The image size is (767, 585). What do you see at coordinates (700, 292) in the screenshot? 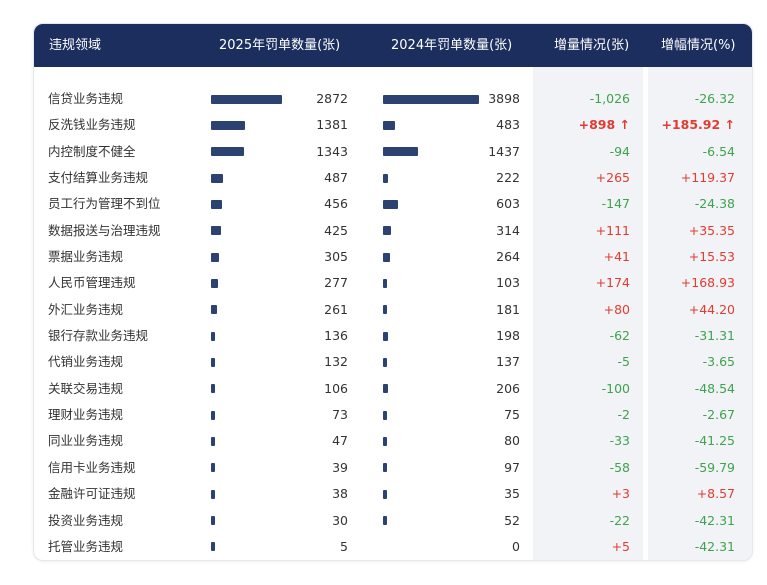
I see `growth-column-shade` at bounding box center [700, 292].